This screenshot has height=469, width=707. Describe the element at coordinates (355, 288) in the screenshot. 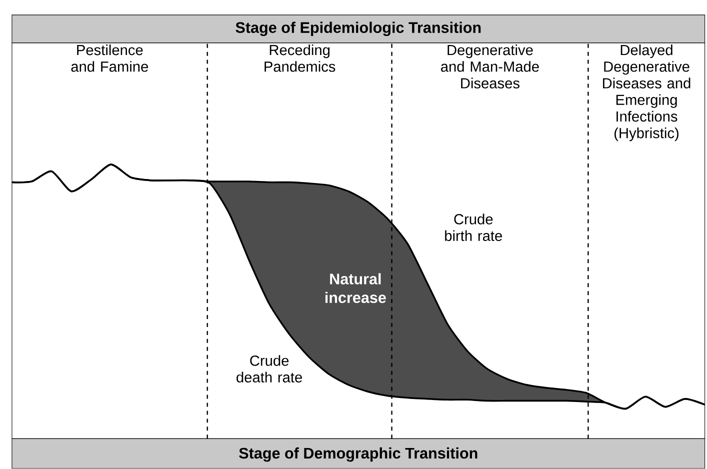

I see `annotation: Natural increase` at that location.